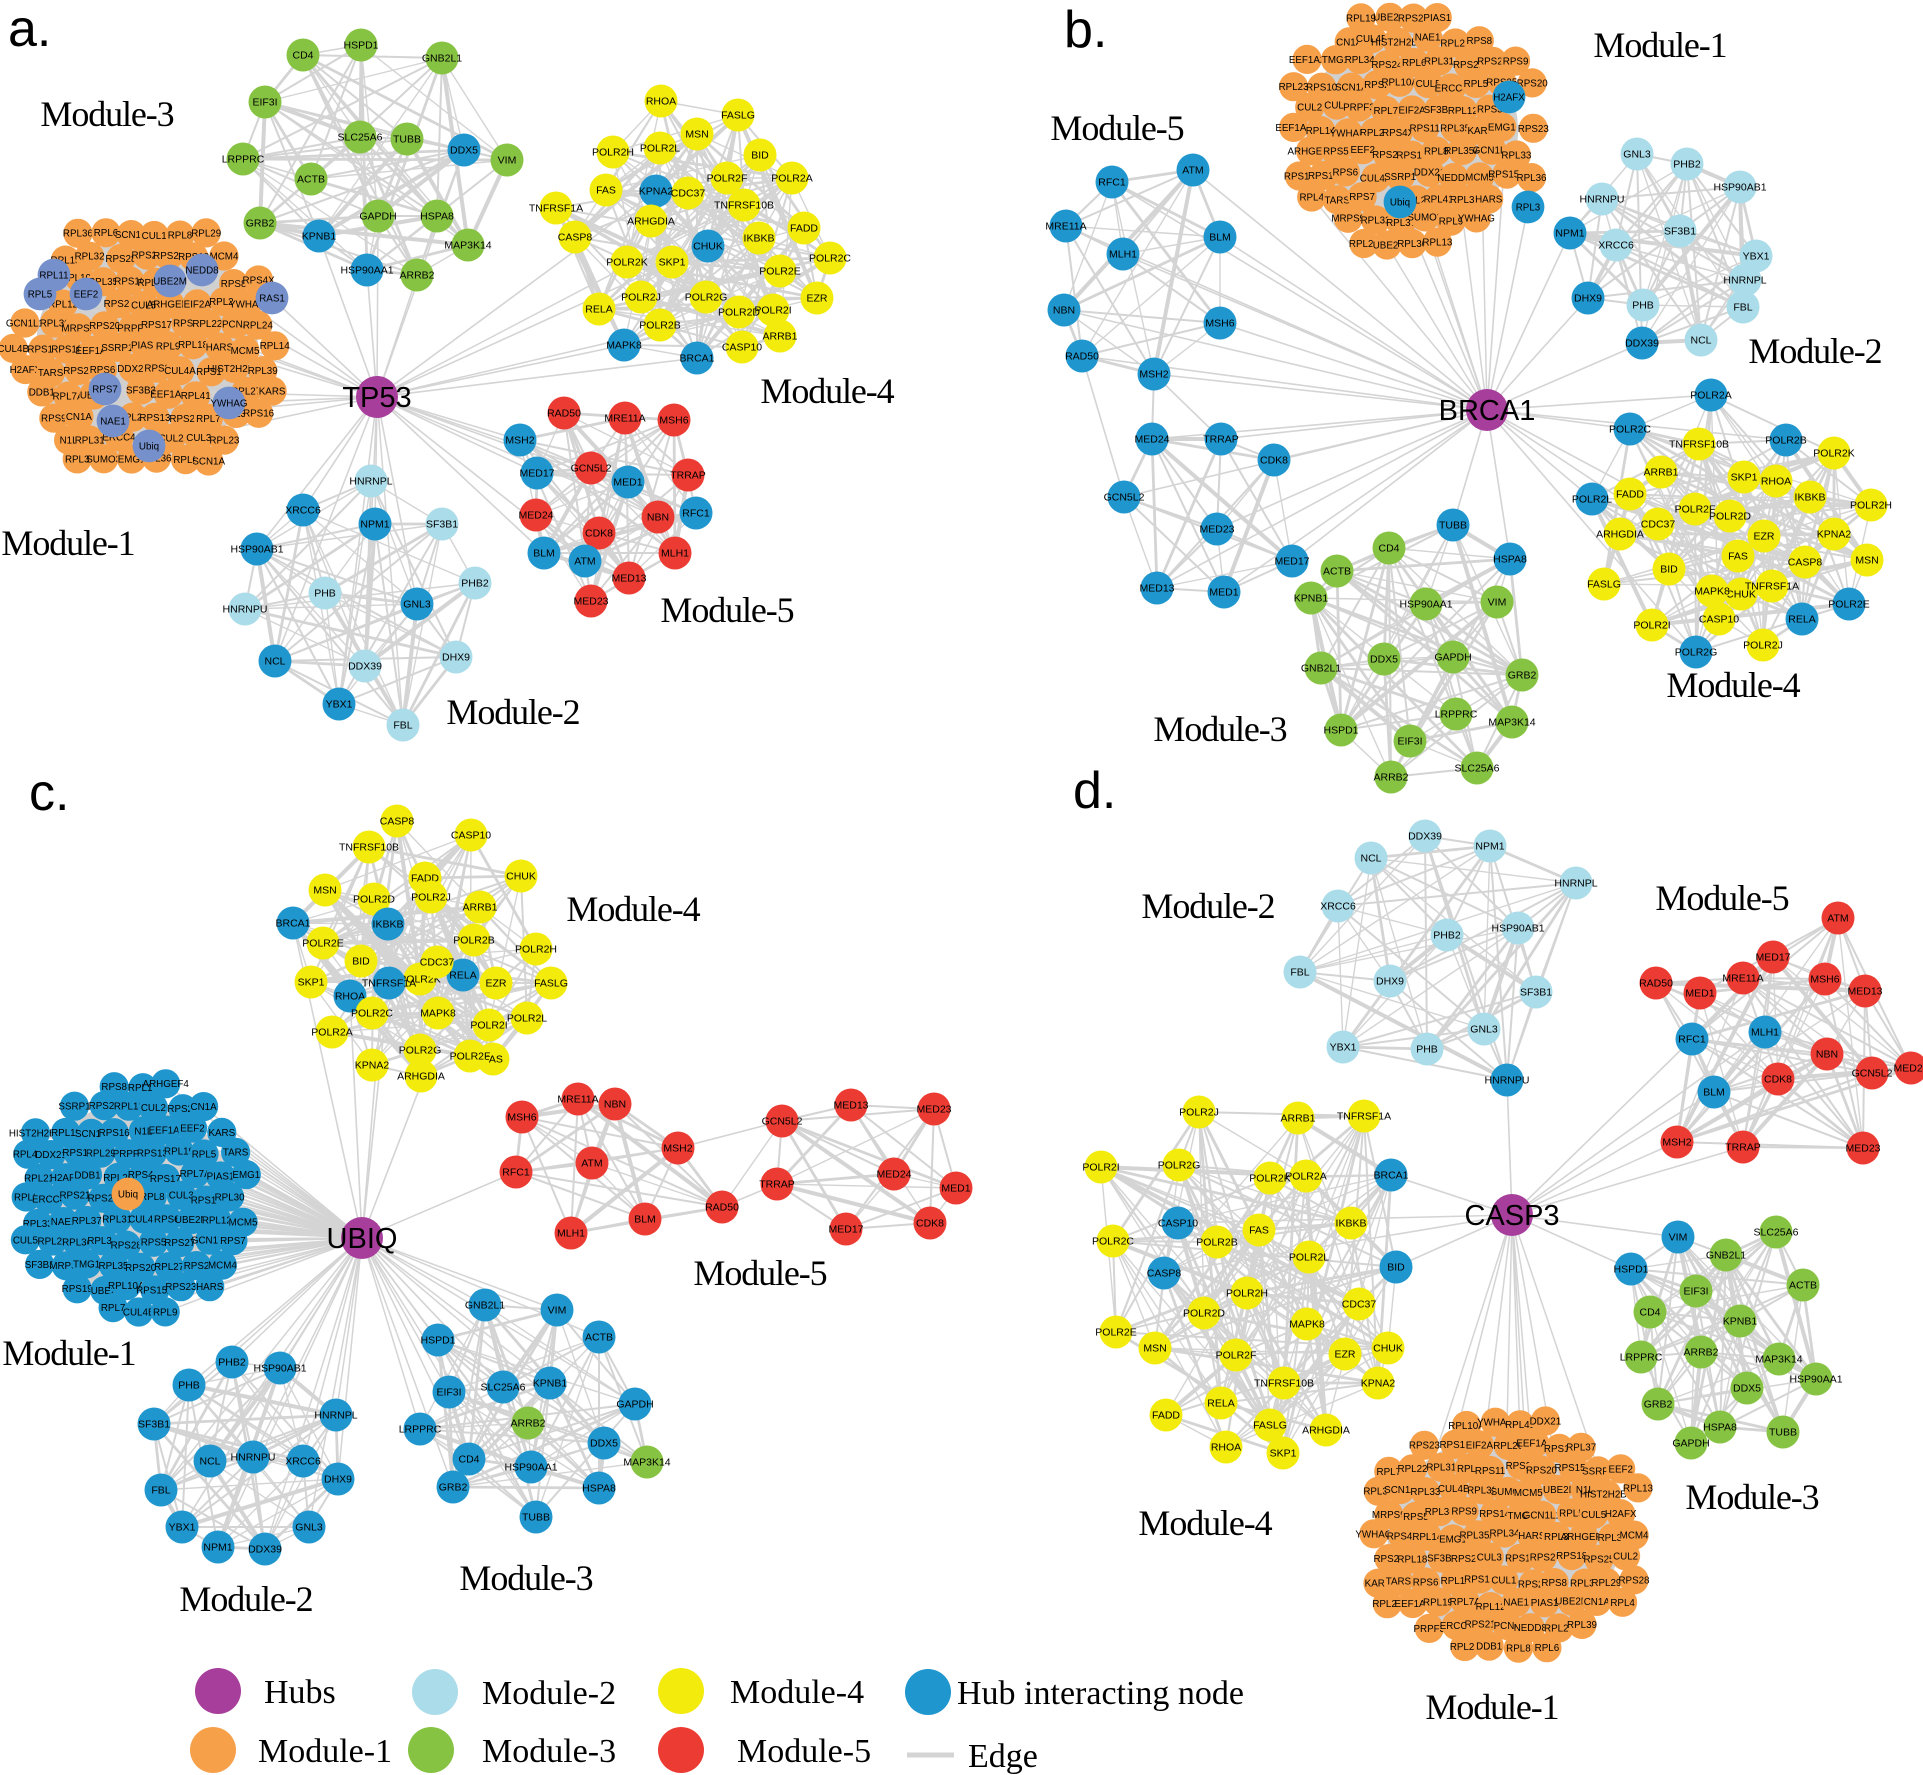 The image size is (1923, 1775). What do you see at coordinates (475, 584) in the screenshot?
I see `svg-text: PHB2` at bounding box center [475, 584].